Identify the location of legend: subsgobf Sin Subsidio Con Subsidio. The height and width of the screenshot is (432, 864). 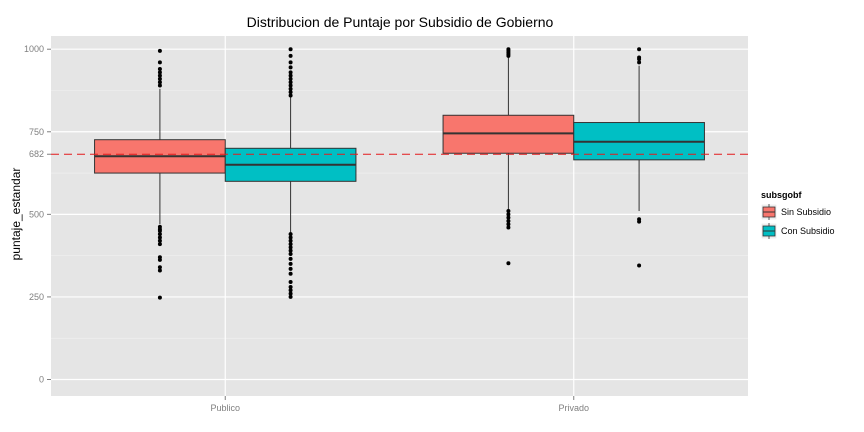
(798, 214).